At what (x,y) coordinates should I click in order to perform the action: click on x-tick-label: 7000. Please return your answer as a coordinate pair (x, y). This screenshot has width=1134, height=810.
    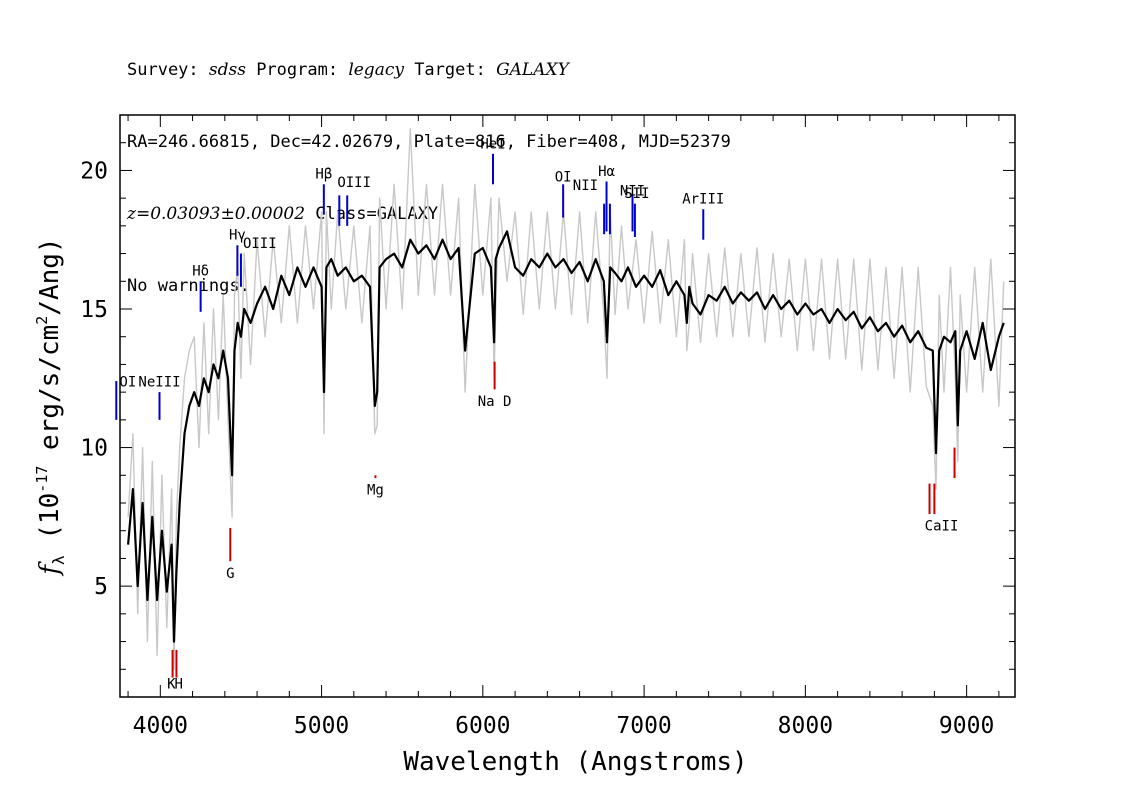
    Looking at the image, I should click on (643, 726).